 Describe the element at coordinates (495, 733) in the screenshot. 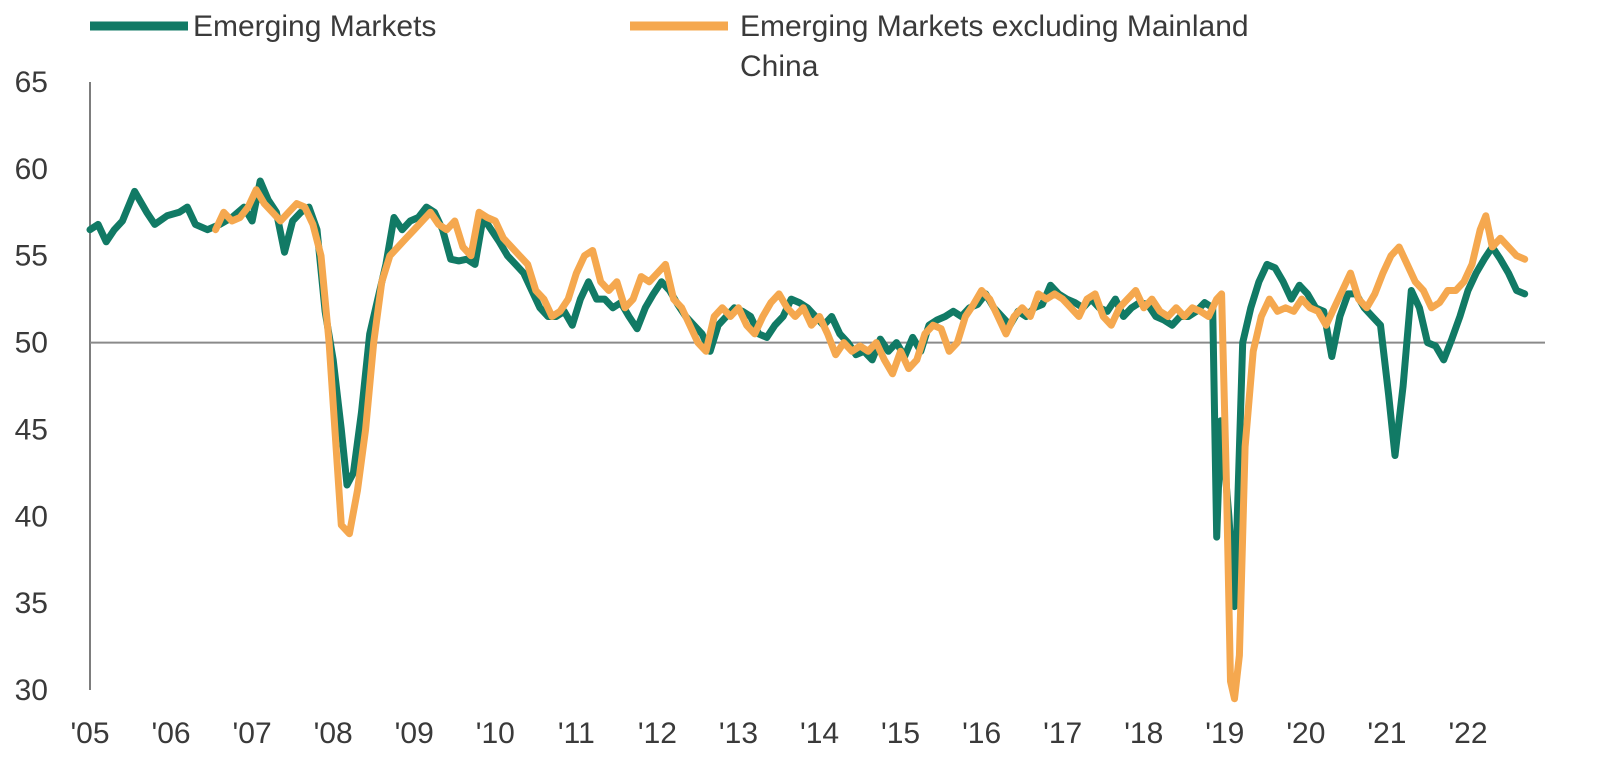

I see `x-tick-label: '10` at that location.